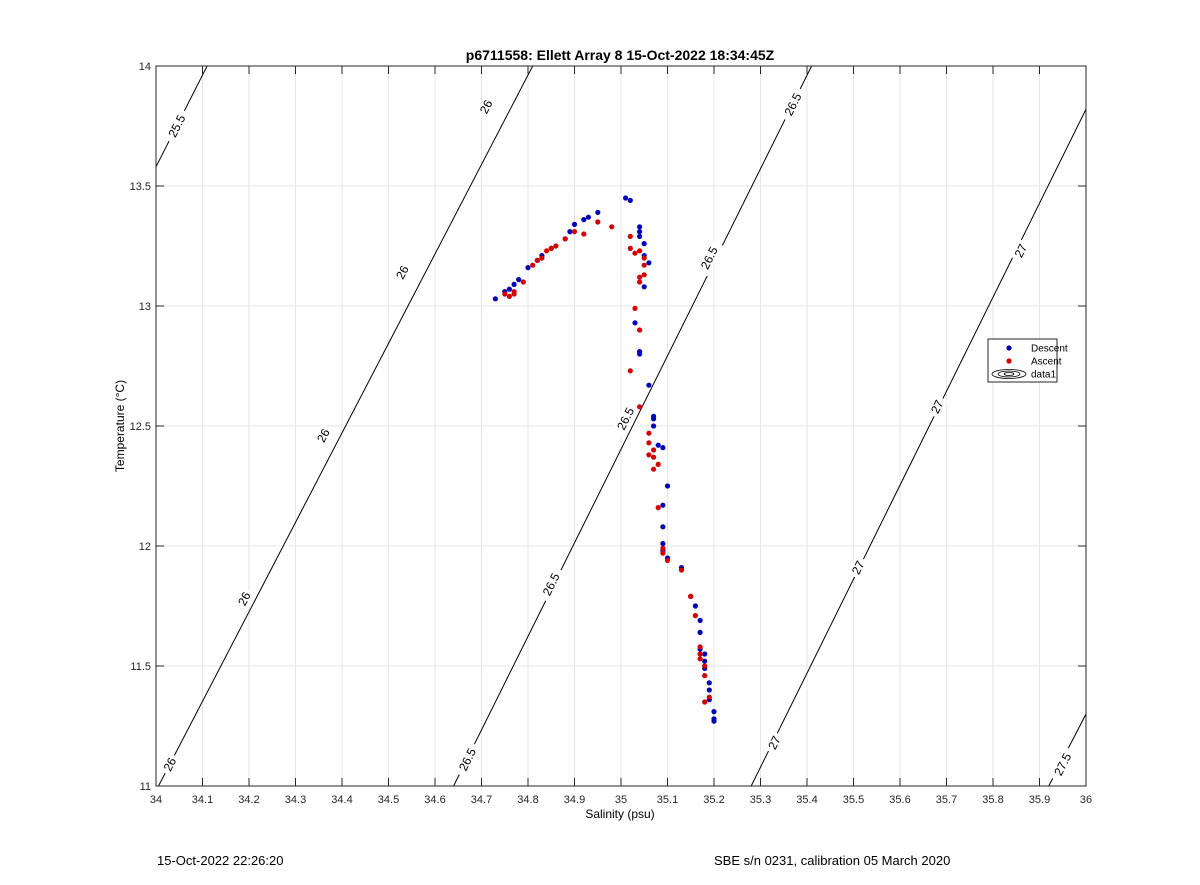  Describe the element at coordinates (713, 800) in the screenshot. I see `x-tick-label: 35.2` at that location.